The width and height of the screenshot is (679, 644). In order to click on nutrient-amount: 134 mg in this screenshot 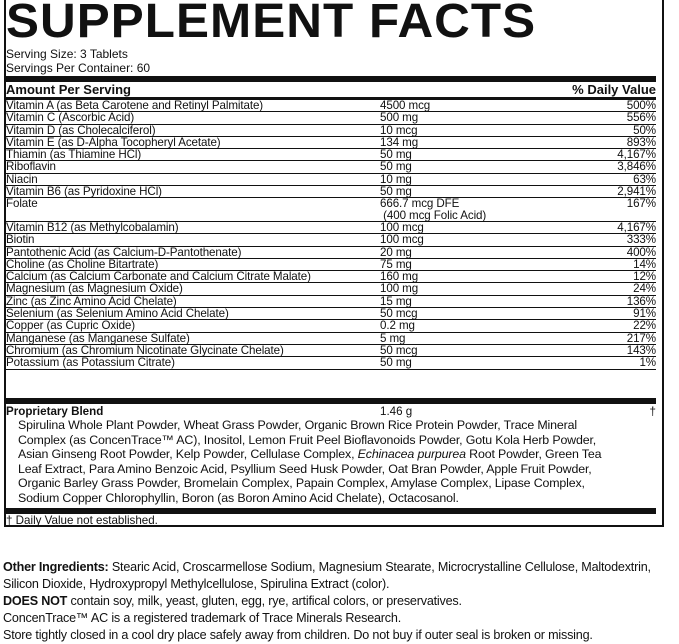, I will do `click(399, 142)`.